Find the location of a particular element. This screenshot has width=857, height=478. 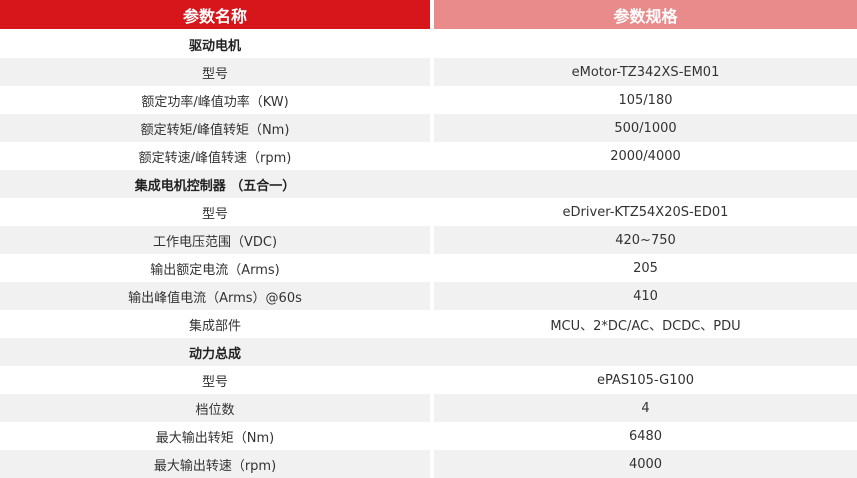

param-value: eDriver-KTZ54X20S-ED01 is located at coordinates (645, 212).